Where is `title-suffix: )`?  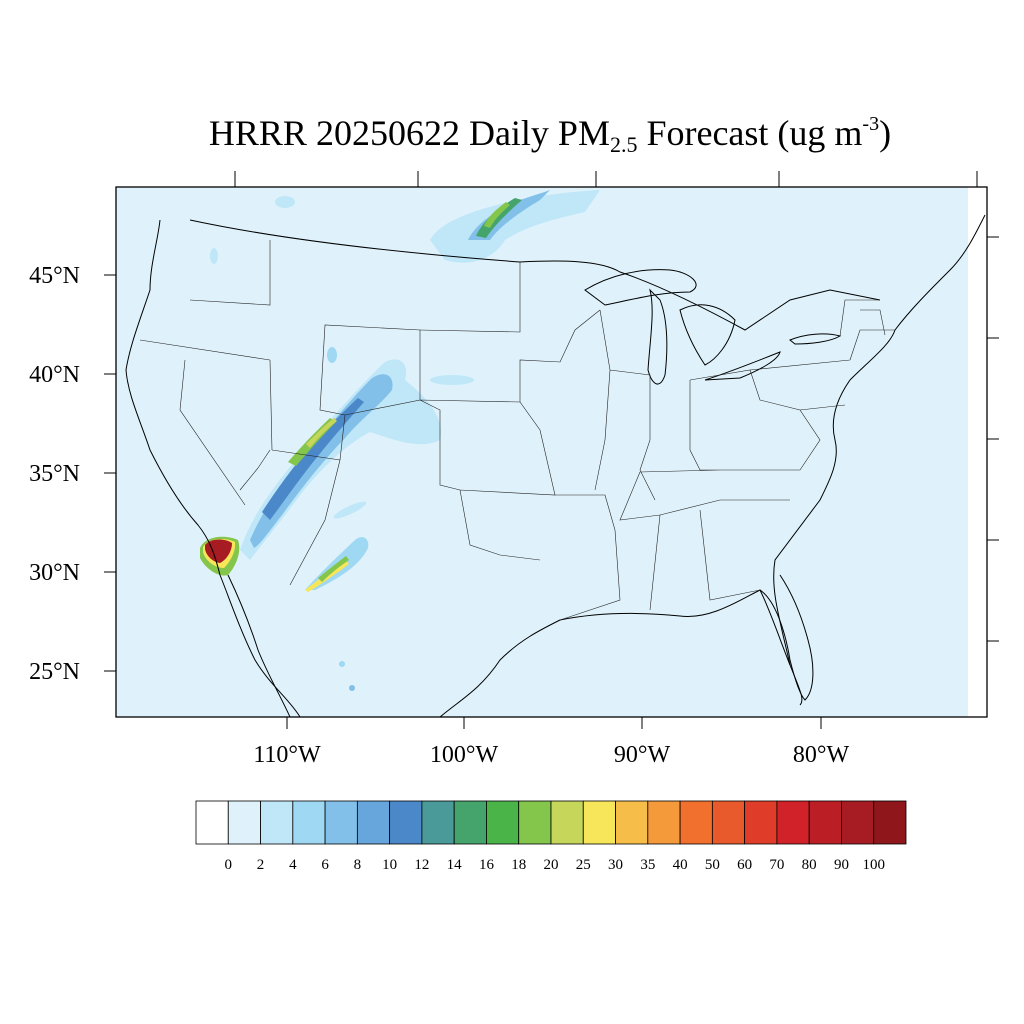
title-suffix: ) is located at coordinates (885, 133).